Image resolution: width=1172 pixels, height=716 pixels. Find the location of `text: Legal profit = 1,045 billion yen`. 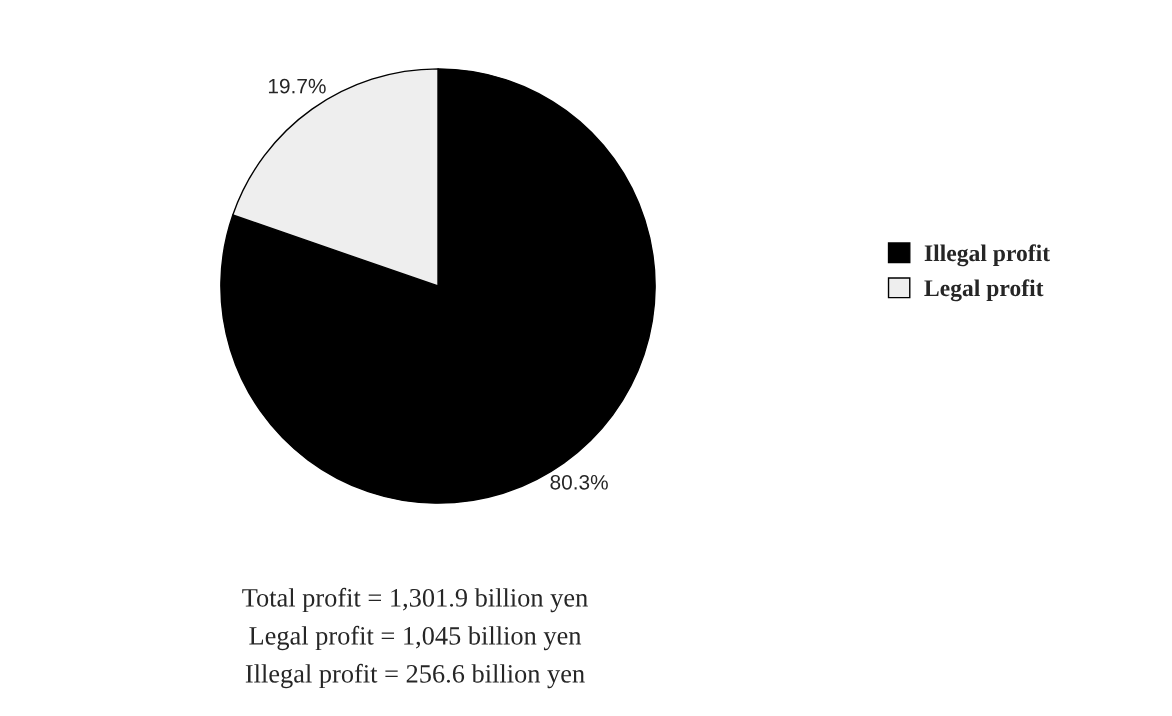

text: Legal profit = 1,045 billion yen is located at coordinates (415, 638).